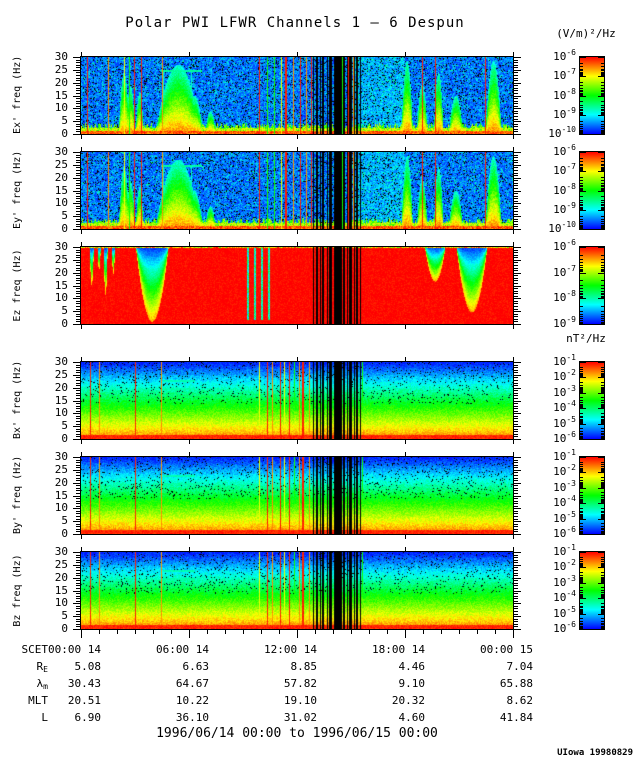 Image resolution: width=640 pixels, height=768 pixels. What do you see at coordinates (182, 649) in the screenshot?
I see `ephemeris-scet-value-1: 06:00 14` at bounding box center [182, 649].